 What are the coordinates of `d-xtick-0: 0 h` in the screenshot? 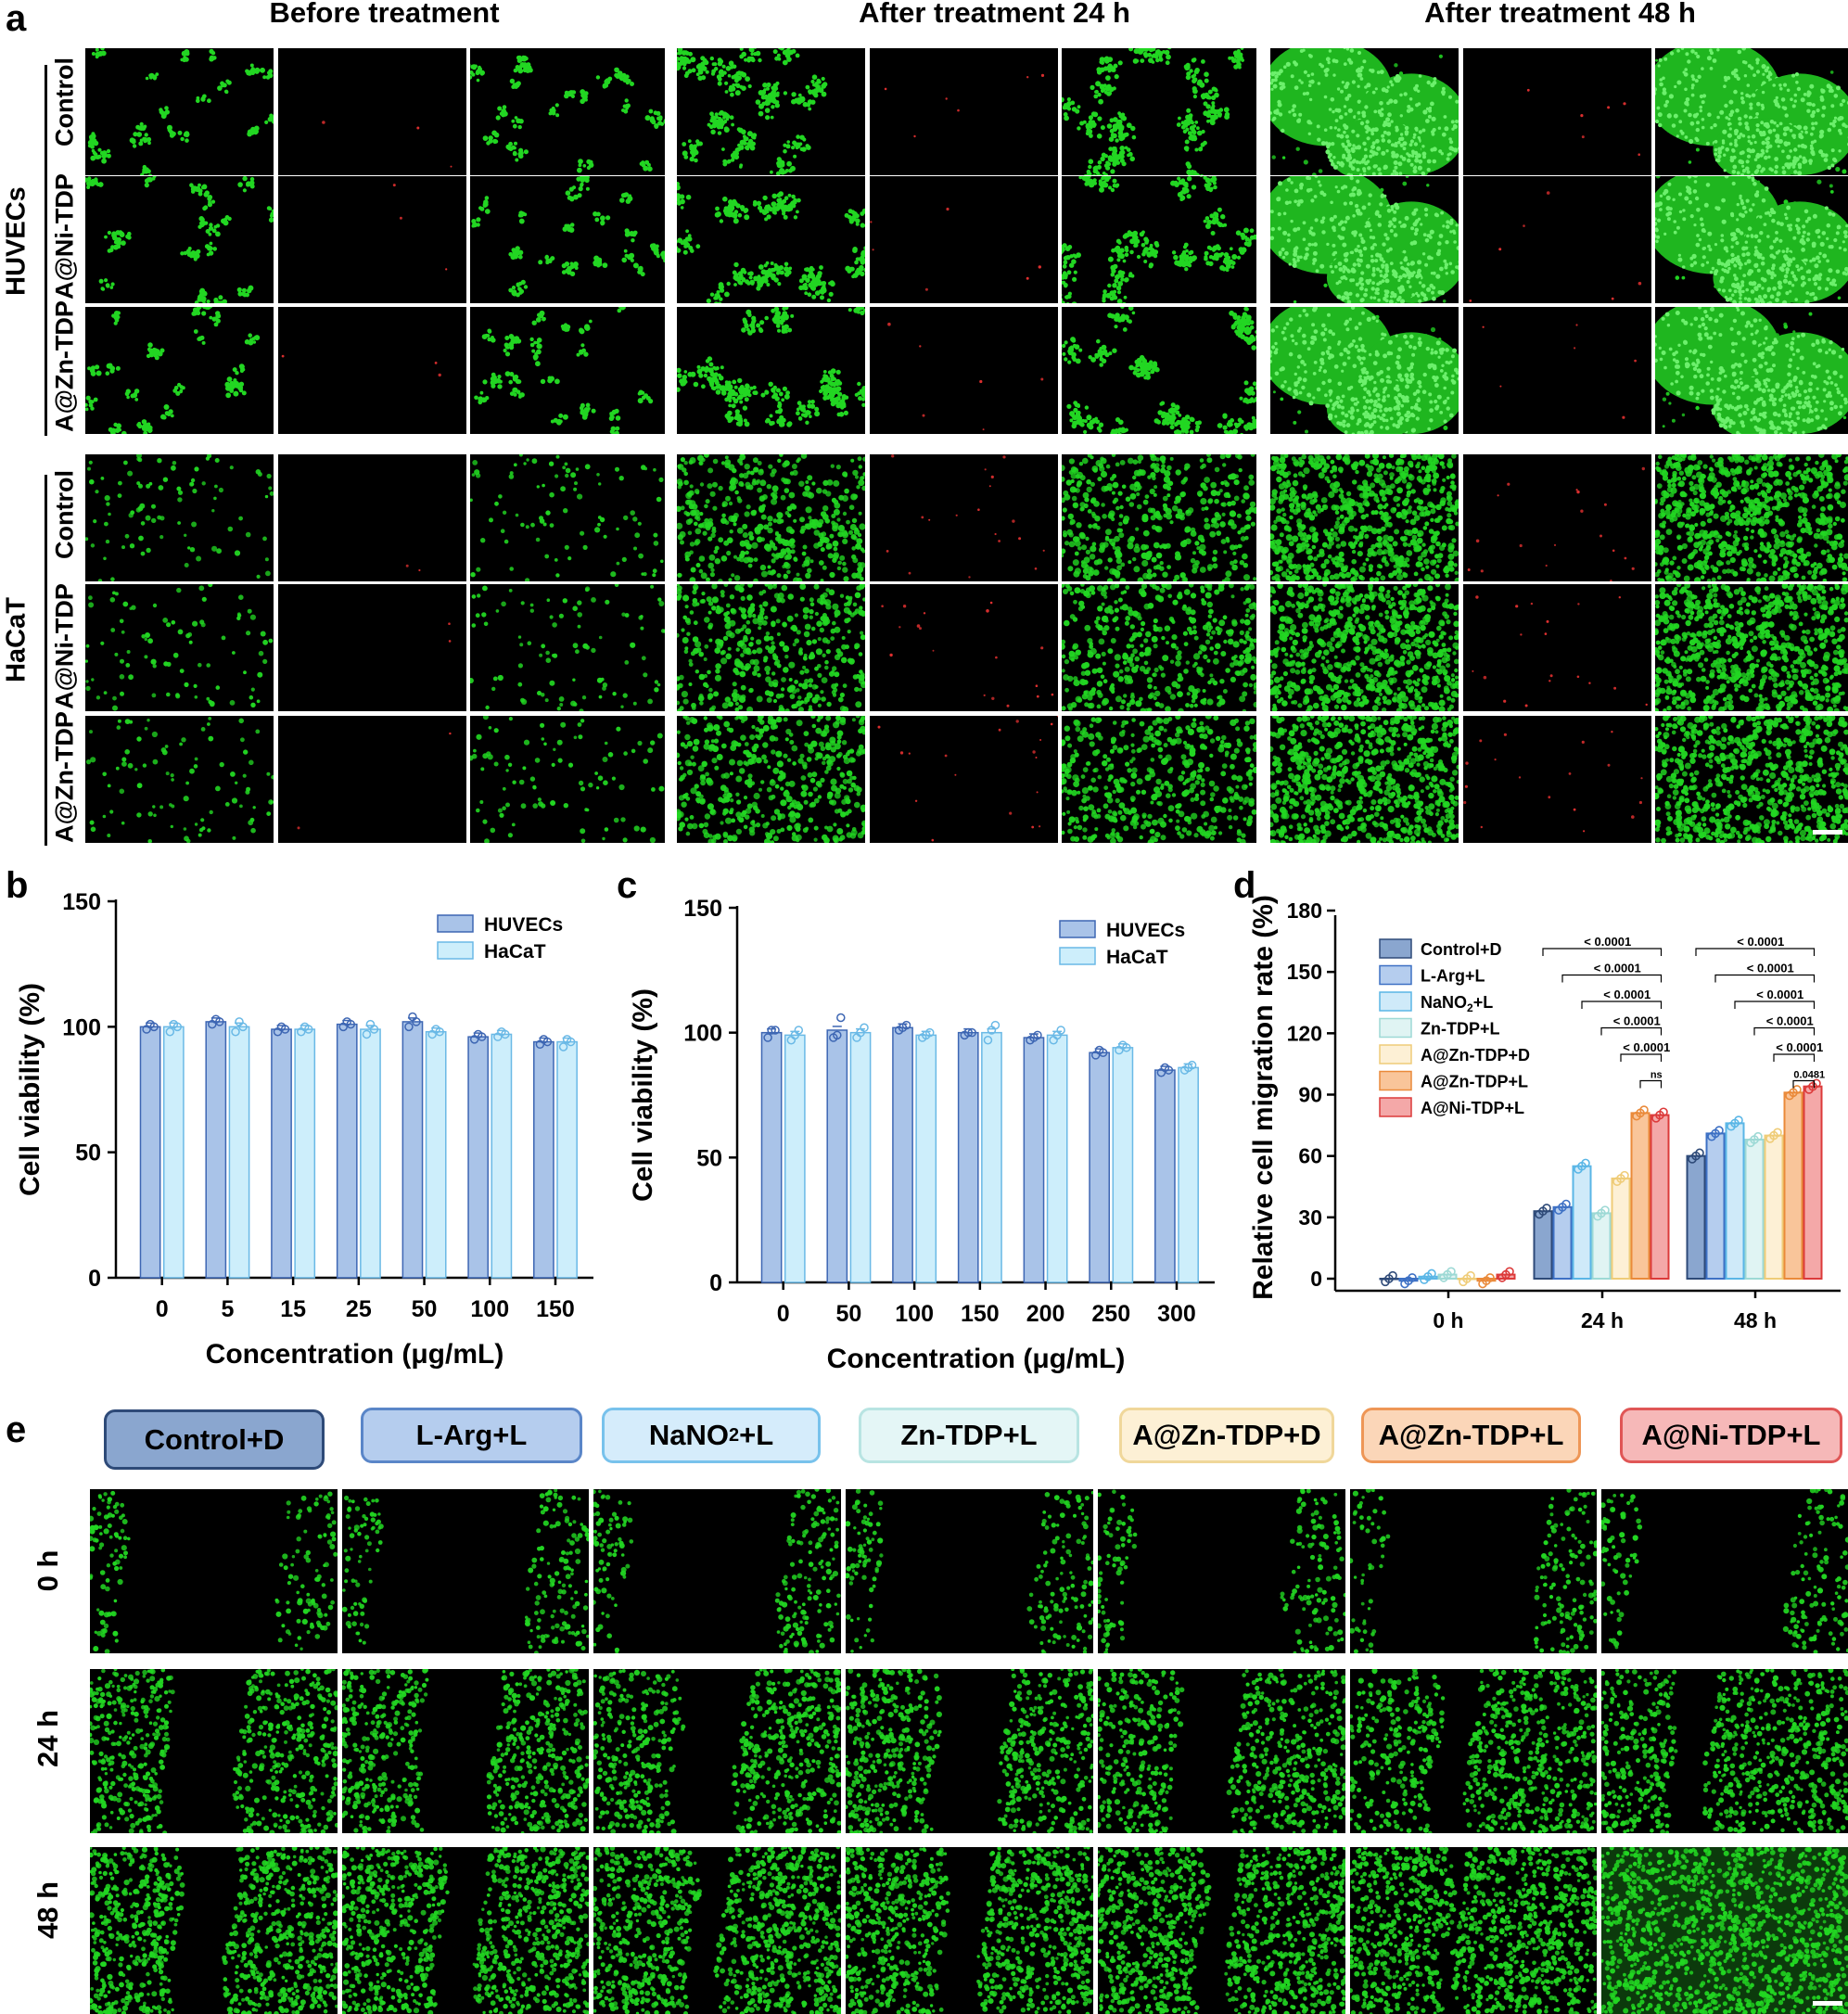 It's located at (1448, 1320).